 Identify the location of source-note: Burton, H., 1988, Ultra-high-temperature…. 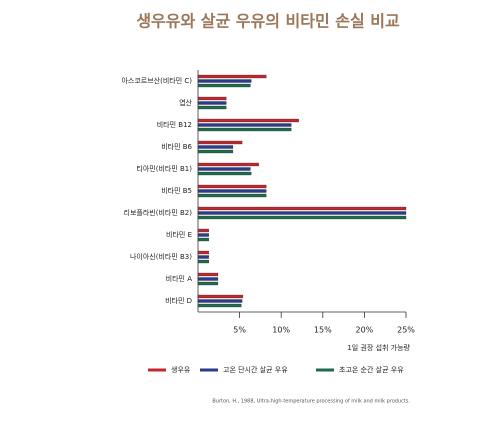
(311, 402).